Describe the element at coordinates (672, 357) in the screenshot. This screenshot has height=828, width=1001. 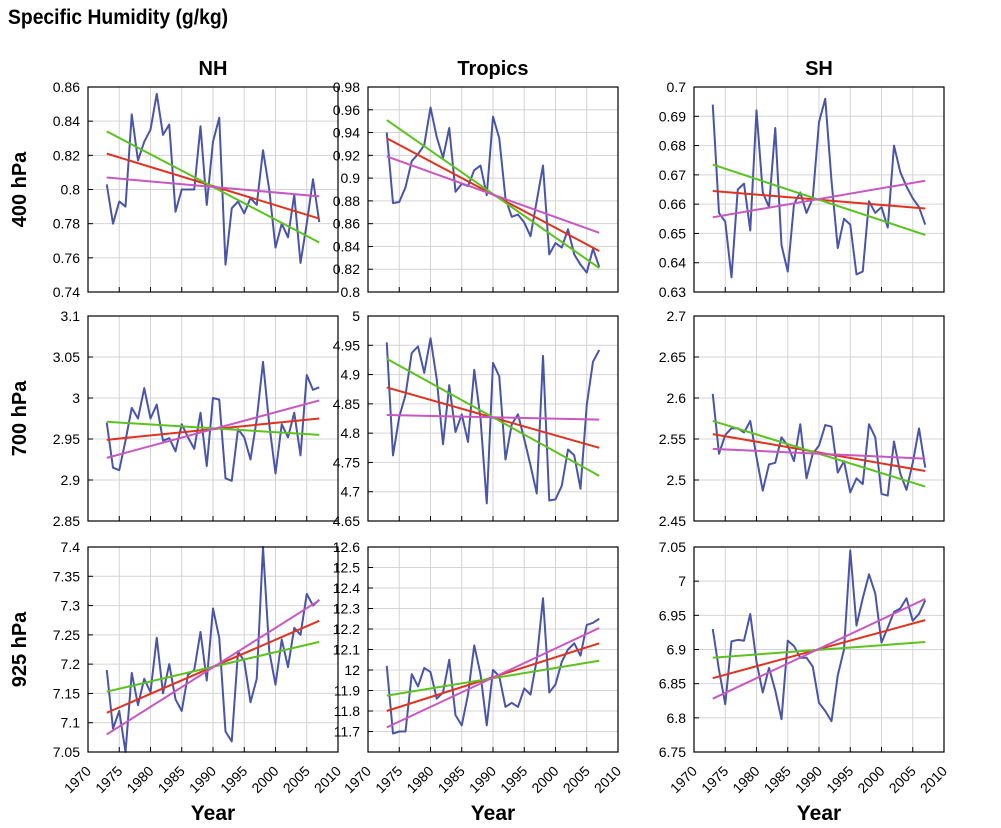
I see `panel-5-ytick-label: 2.65` at that location.